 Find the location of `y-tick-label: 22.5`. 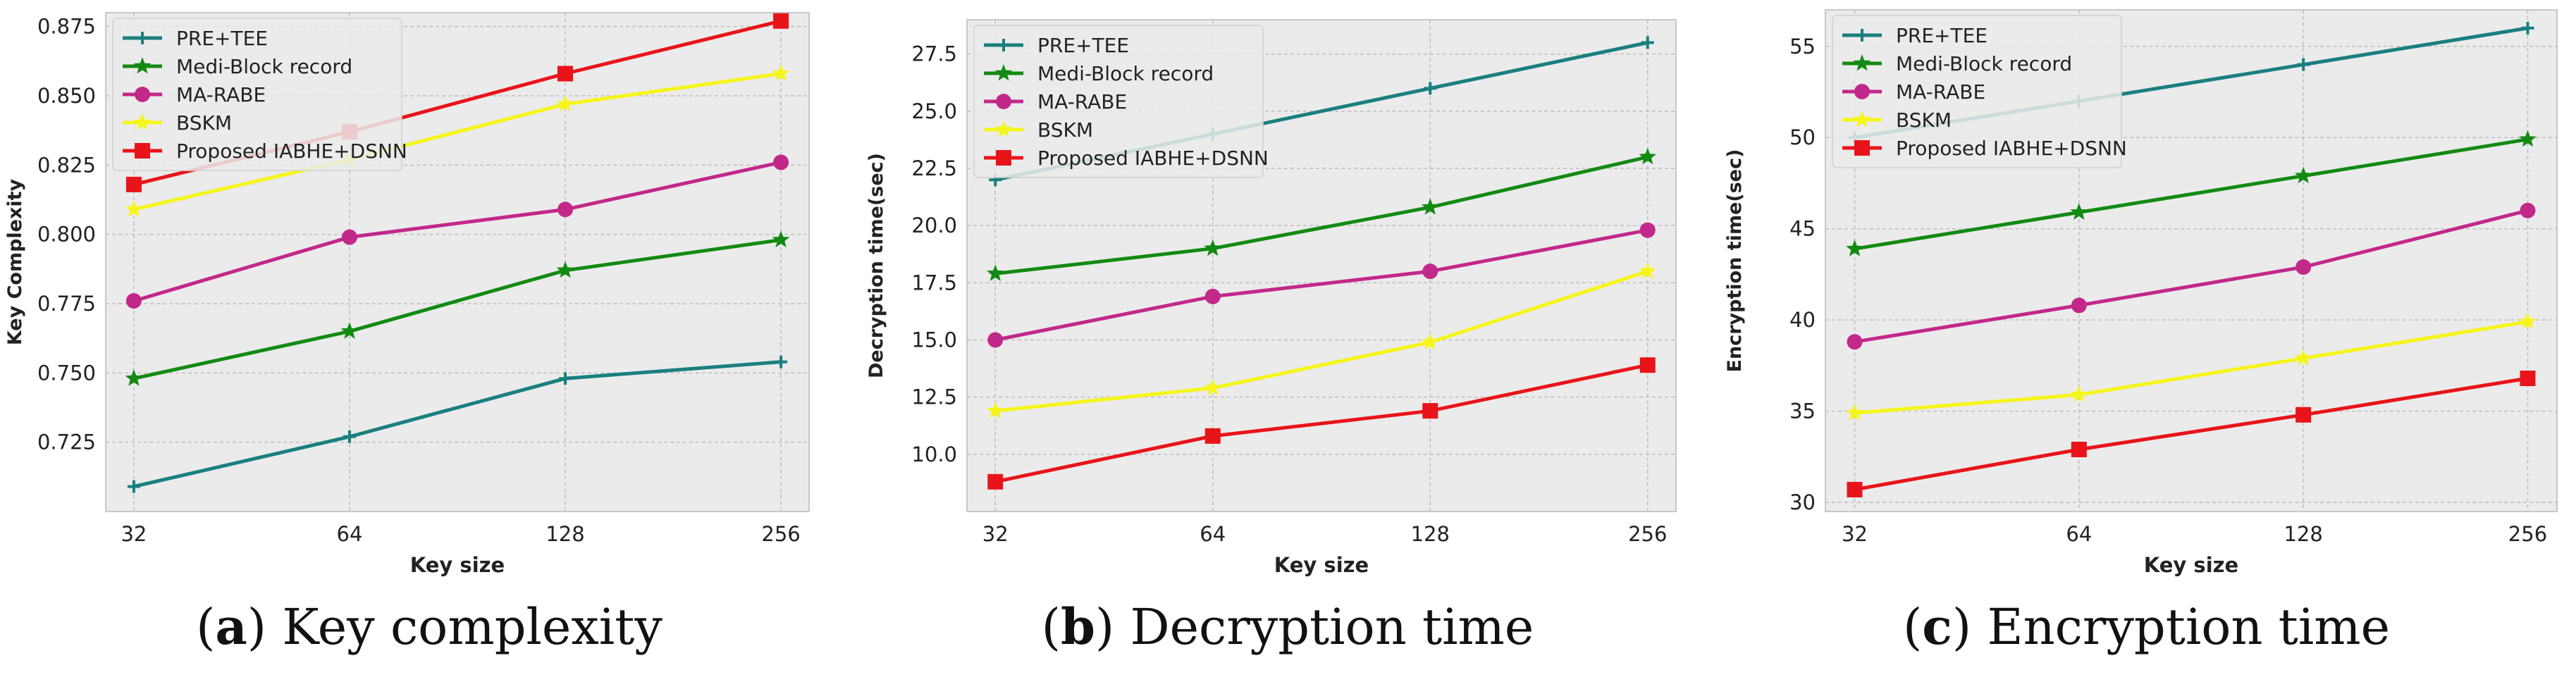

y-tick-label: 22.5 is located at coordinates (934, 168).